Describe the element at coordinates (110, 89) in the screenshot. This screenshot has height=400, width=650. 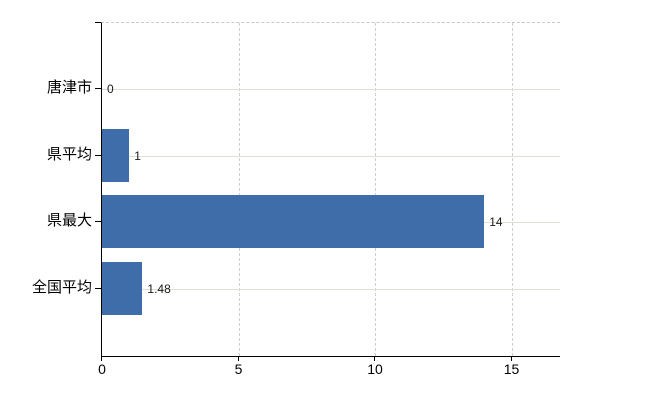
I see `bar-value-label: 0` at that location.